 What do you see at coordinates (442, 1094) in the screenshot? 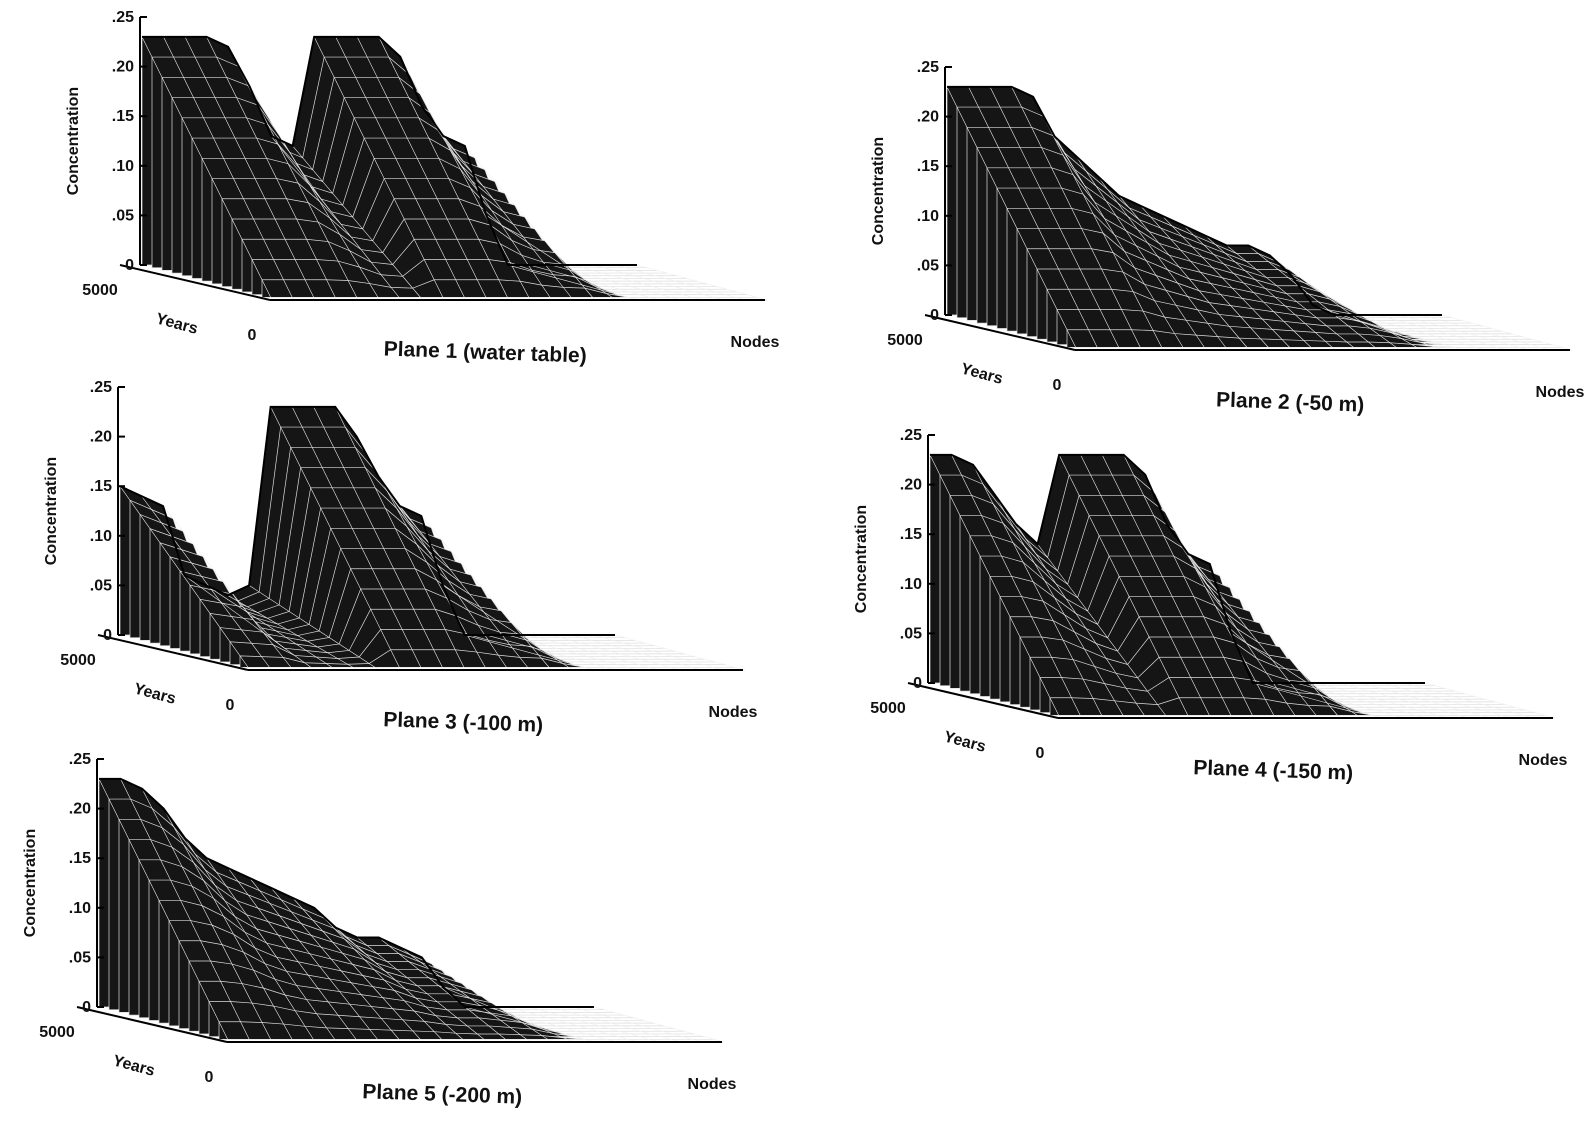
I see `panel-title: Plane 5 (-200 m)` at bounding box center [442, 1094].